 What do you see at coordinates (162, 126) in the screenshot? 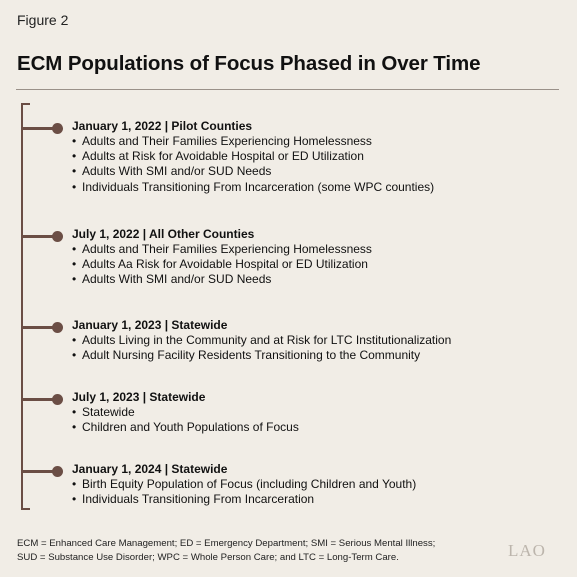
I see `milestone-heading: January 1, 2022 | Pilot Counties` at bounding box center [162, 126].